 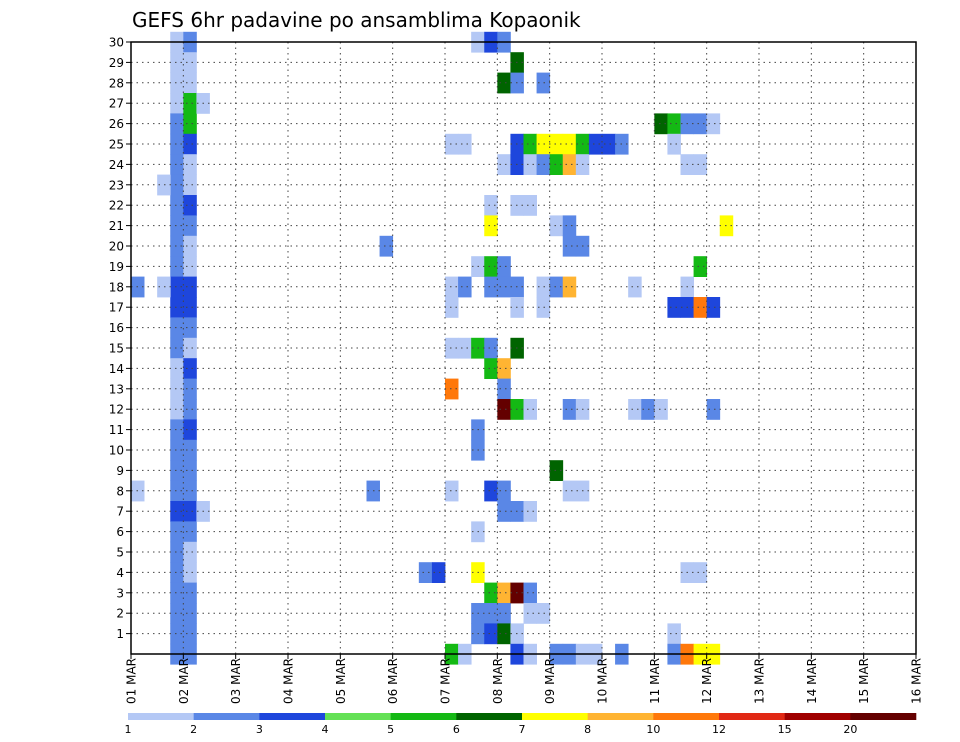 What do you see at coordinates (116, 165) in the screenshot?
I see `y-tick-label: 24` at bounding box center [116, 165].